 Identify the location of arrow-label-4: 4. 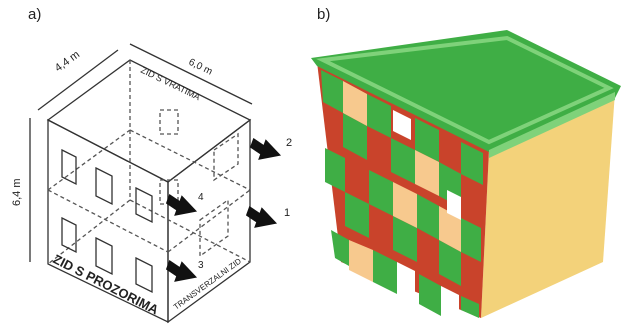
(201, 197).